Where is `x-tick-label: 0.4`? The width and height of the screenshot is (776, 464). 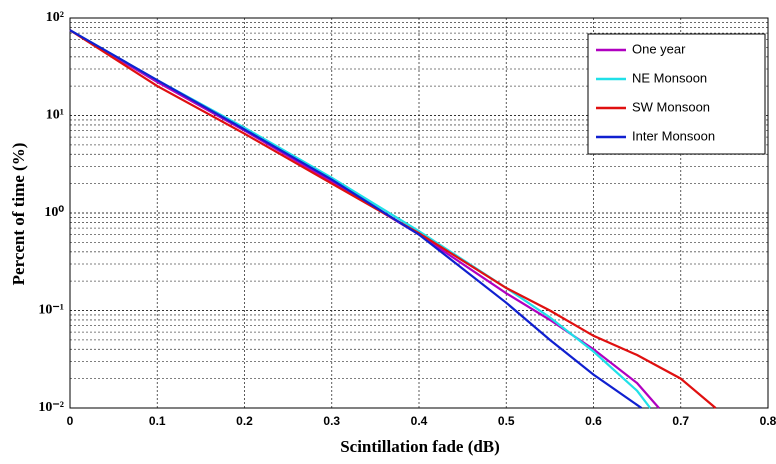 x-tick-label: 0.4 is located at coordinates (419, 421).